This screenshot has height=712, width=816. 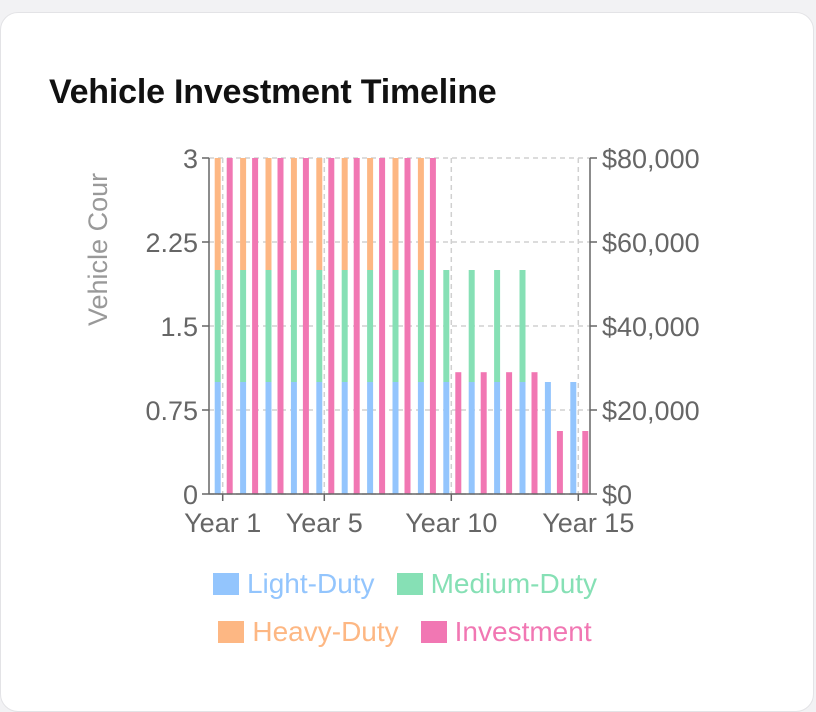 What do you see at coordinates (523, 631) in the screenshot?
I see `legend-label-investment: Investment` at bounding box center [523, 631].